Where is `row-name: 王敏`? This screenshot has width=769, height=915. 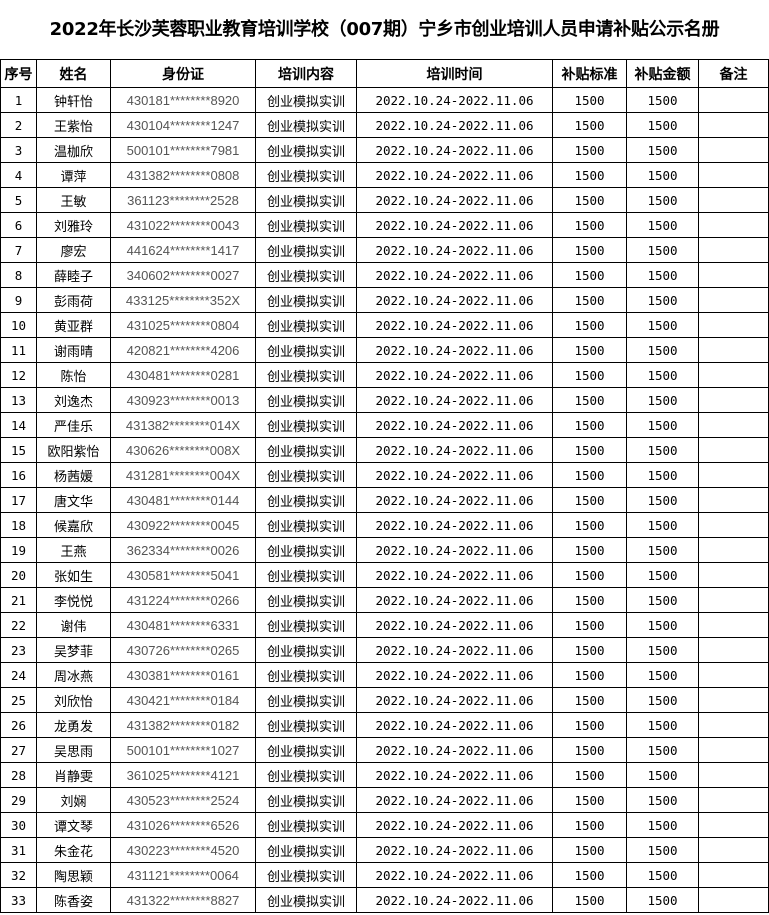 row-name: 王敏 is located at coordinates (73, 200).